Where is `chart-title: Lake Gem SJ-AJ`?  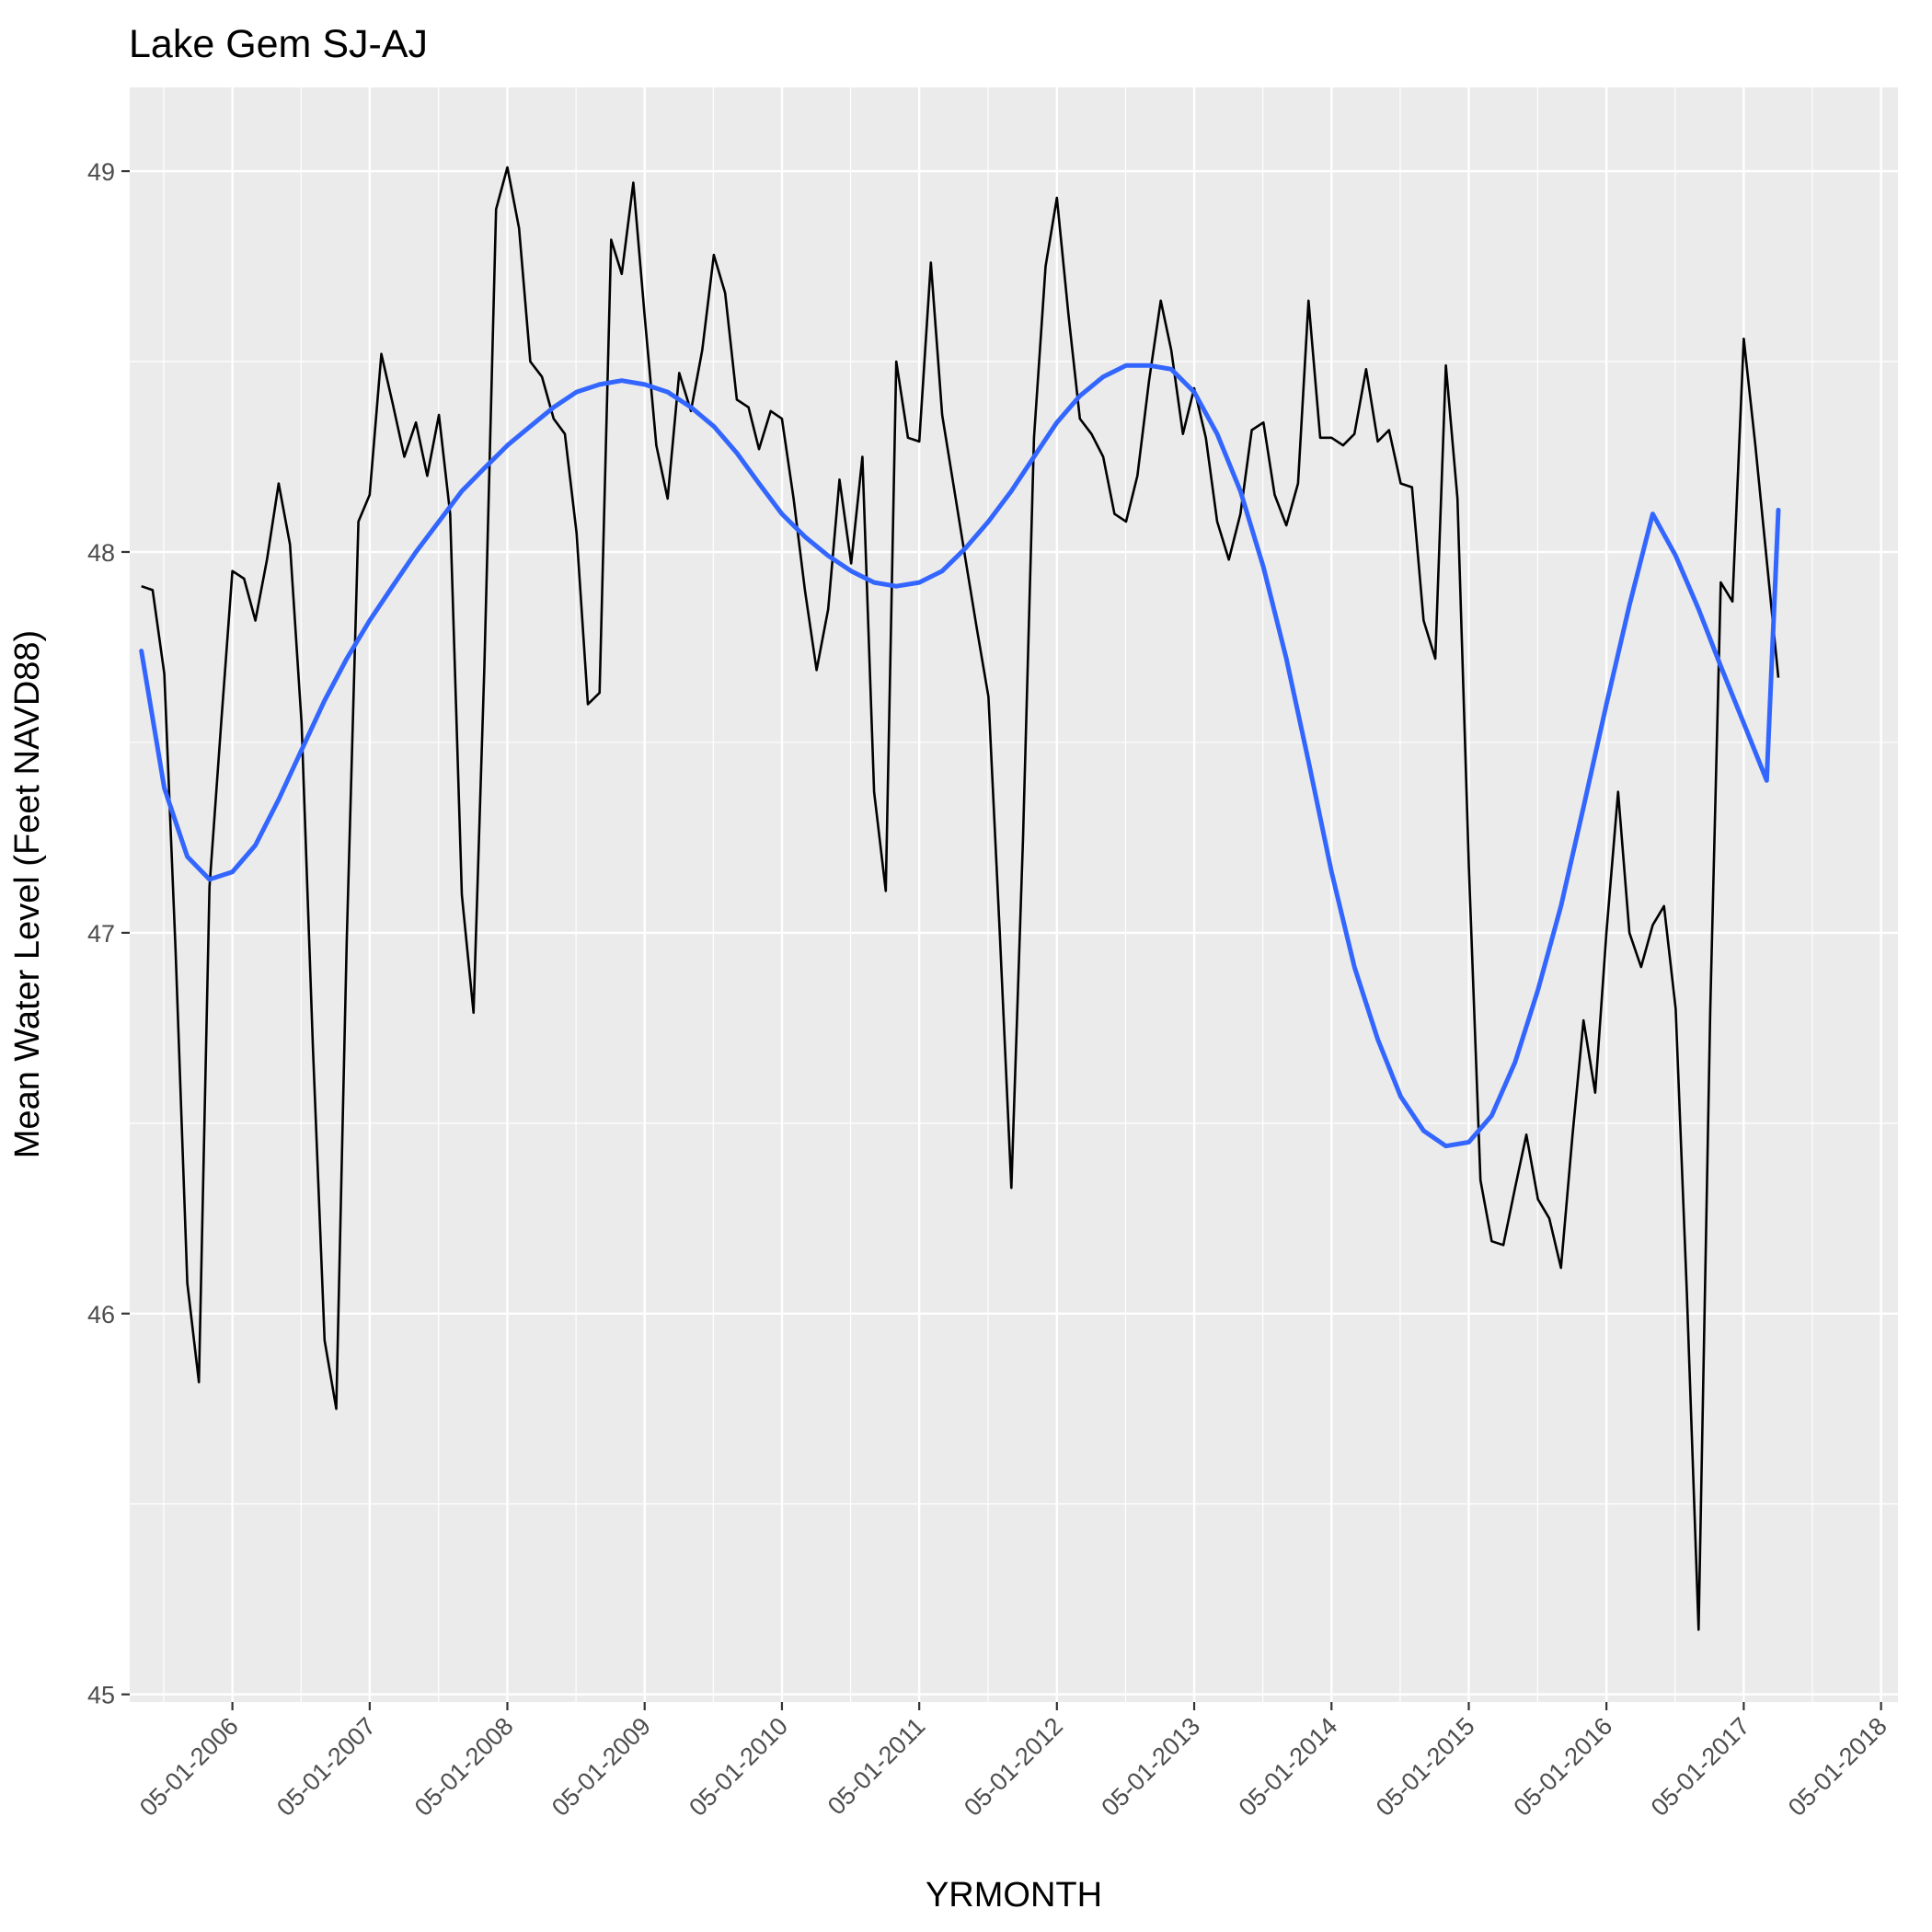 chart-title: Lake Gem SJ-AJ is located at coordinates (278, 44).